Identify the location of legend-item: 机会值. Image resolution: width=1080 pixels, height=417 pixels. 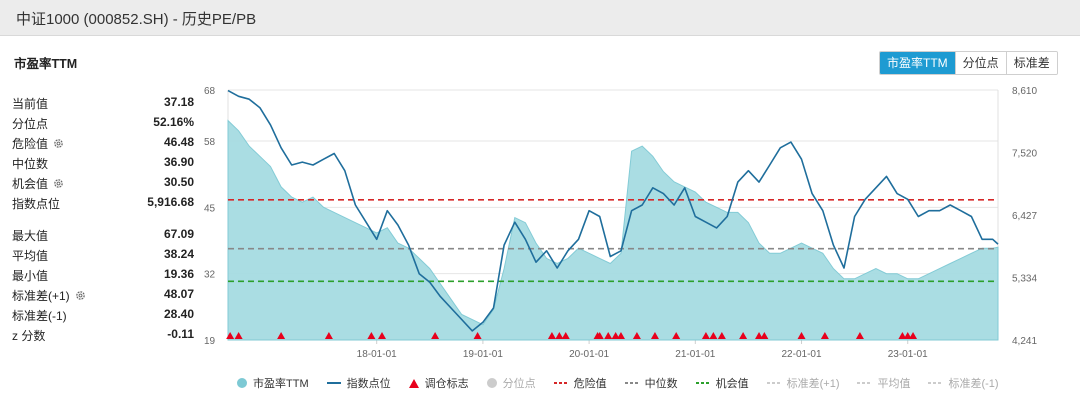
(722, 383).